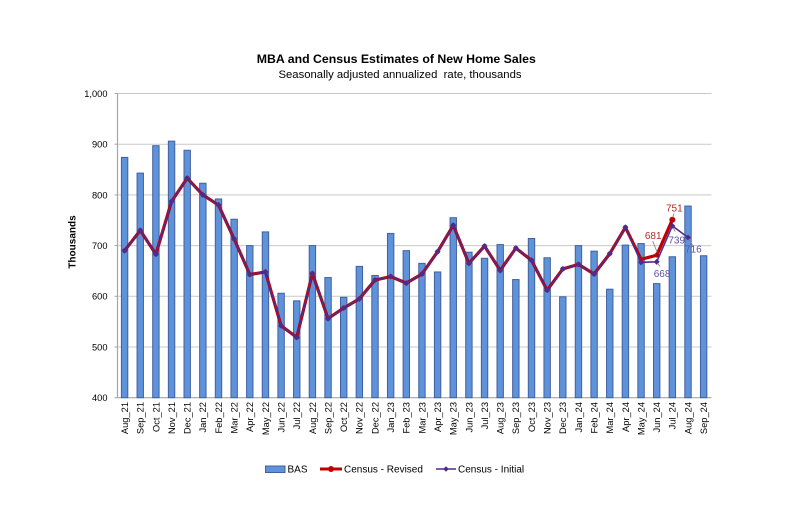  What do you see at coordinates (673, 415) in the screenshot?
I see `svg-text: Jul_24` at bounding box center [673, 415].